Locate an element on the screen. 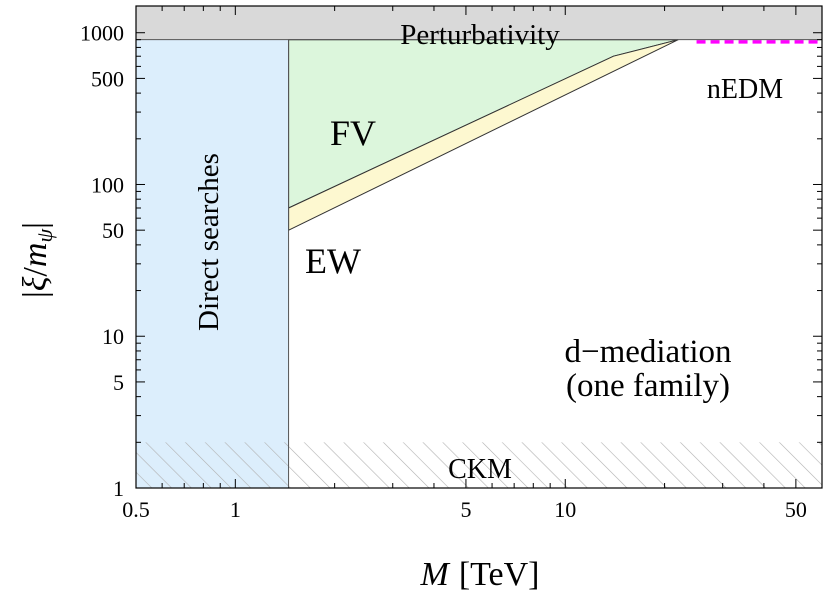 The height and width of the screenshot is (600, 830). x-tick-labels: 0.5 1 5 10 50 is located at coordinates (464, 509).